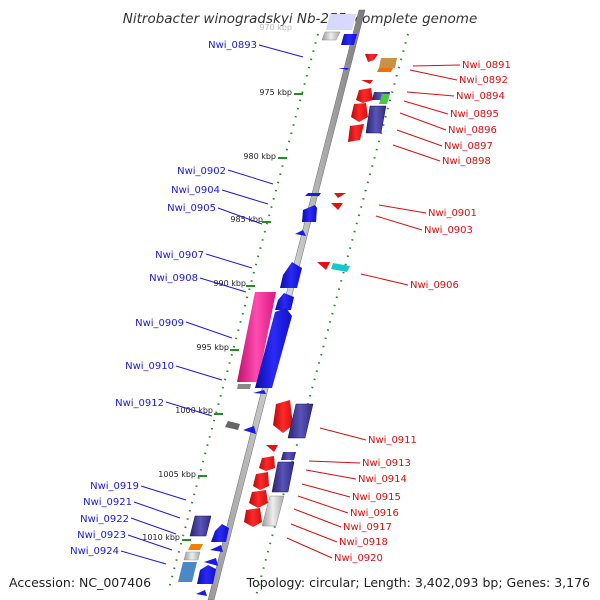 The width and height of the screenshot is (600, 600). Describe the element at coordinates (472, 130) in the screenshot. I see `gene-label: Nwi_0896` at that location.